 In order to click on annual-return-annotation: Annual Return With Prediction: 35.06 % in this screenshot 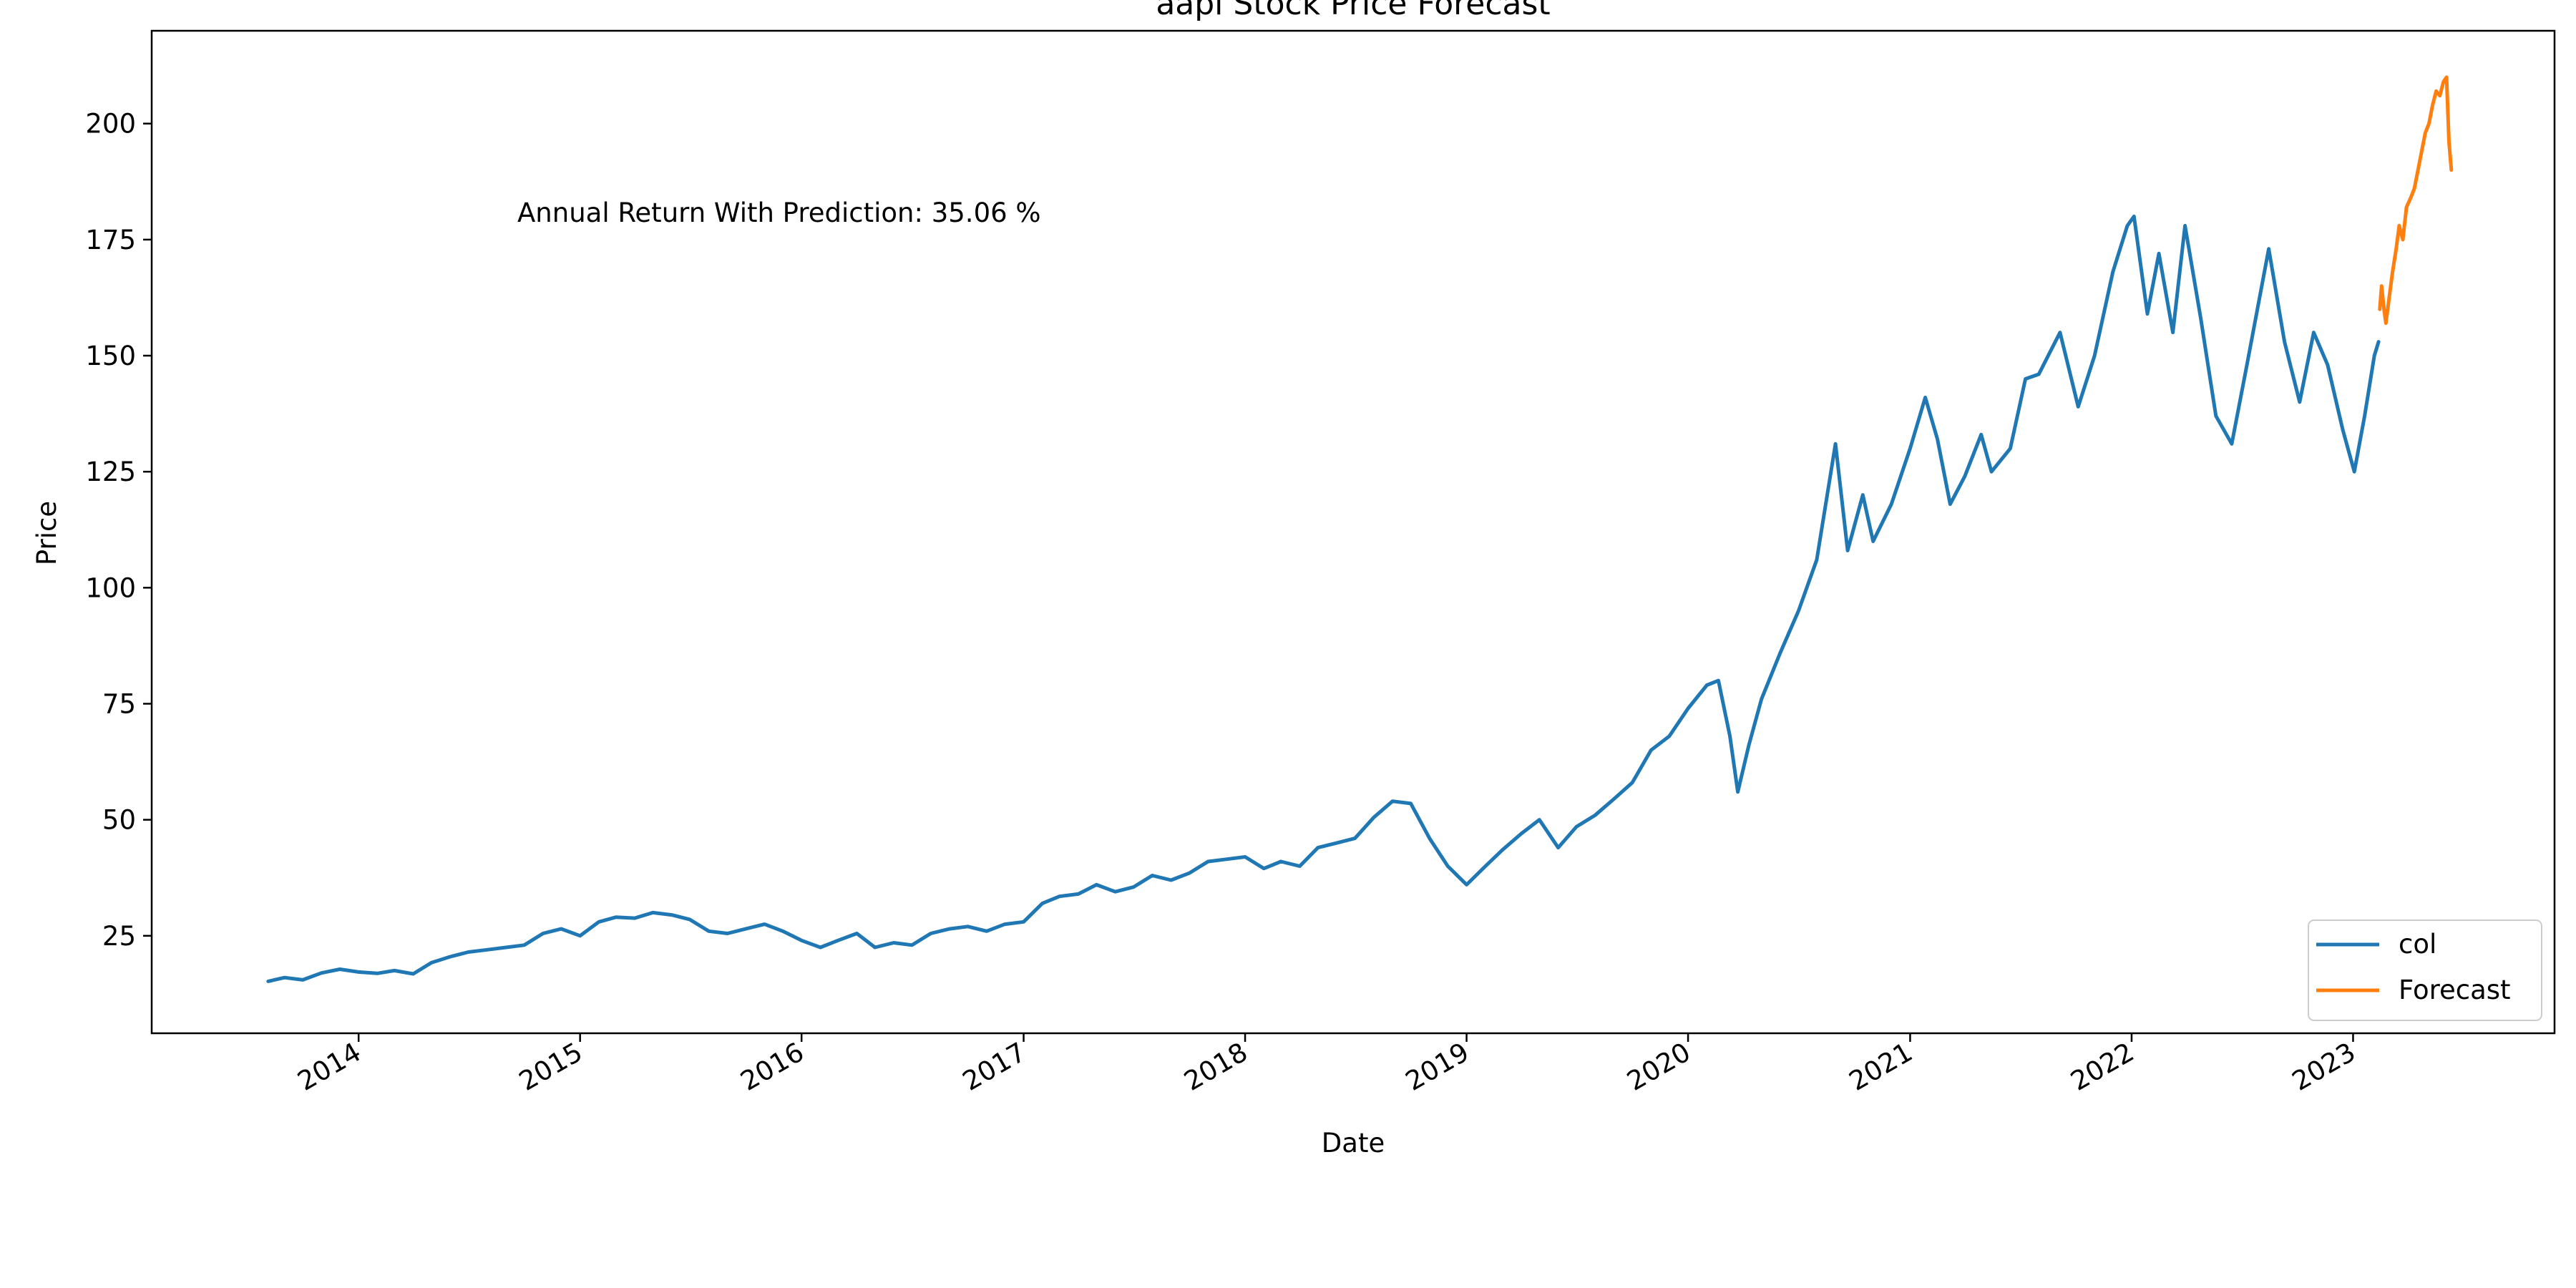, I will do `click(779, 212)`.